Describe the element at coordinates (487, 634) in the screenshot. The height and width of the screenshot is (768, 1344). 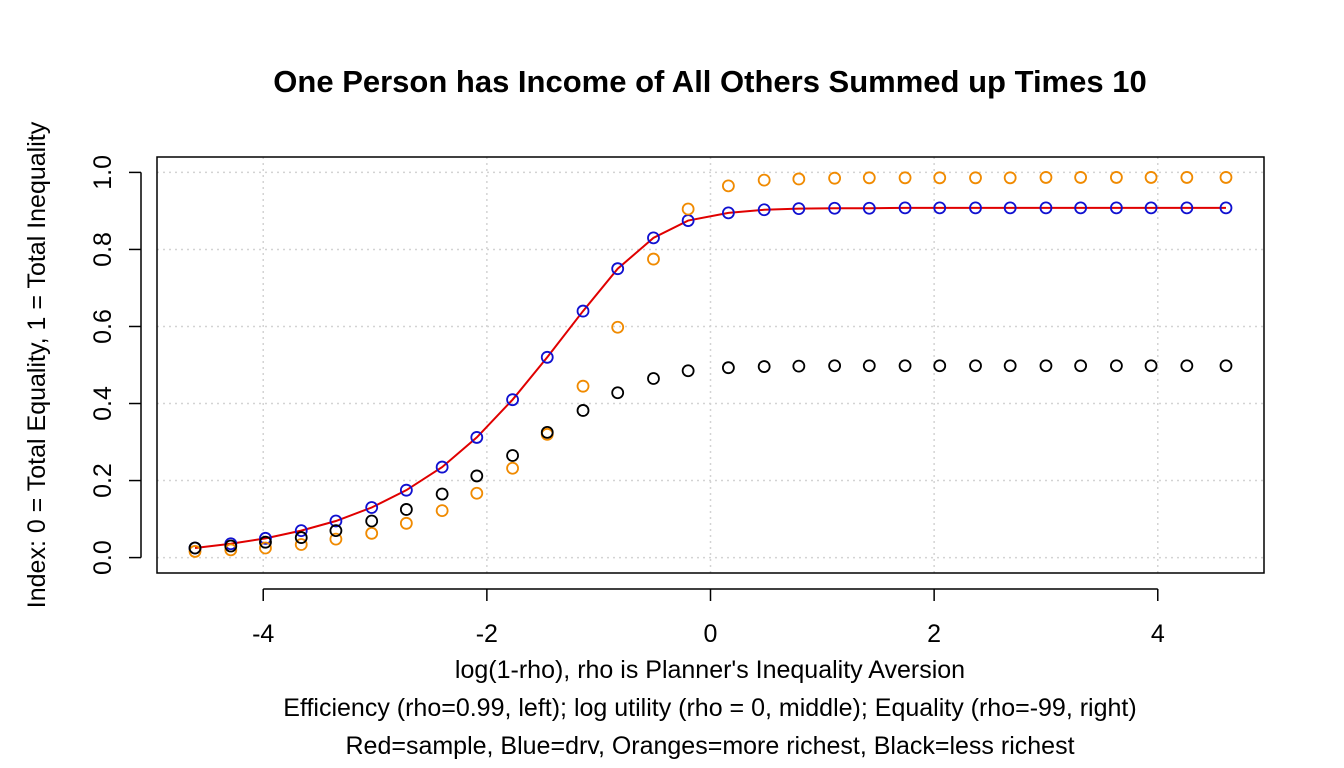
I see `x-tick-label: -2` at that location.